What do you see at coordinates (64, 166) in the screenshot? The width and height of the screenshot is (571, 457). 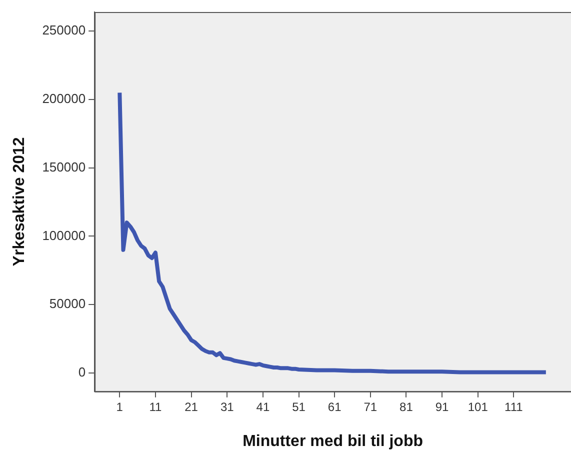 I see `y-tick-label: 150000` at bounding box center [64, 166].